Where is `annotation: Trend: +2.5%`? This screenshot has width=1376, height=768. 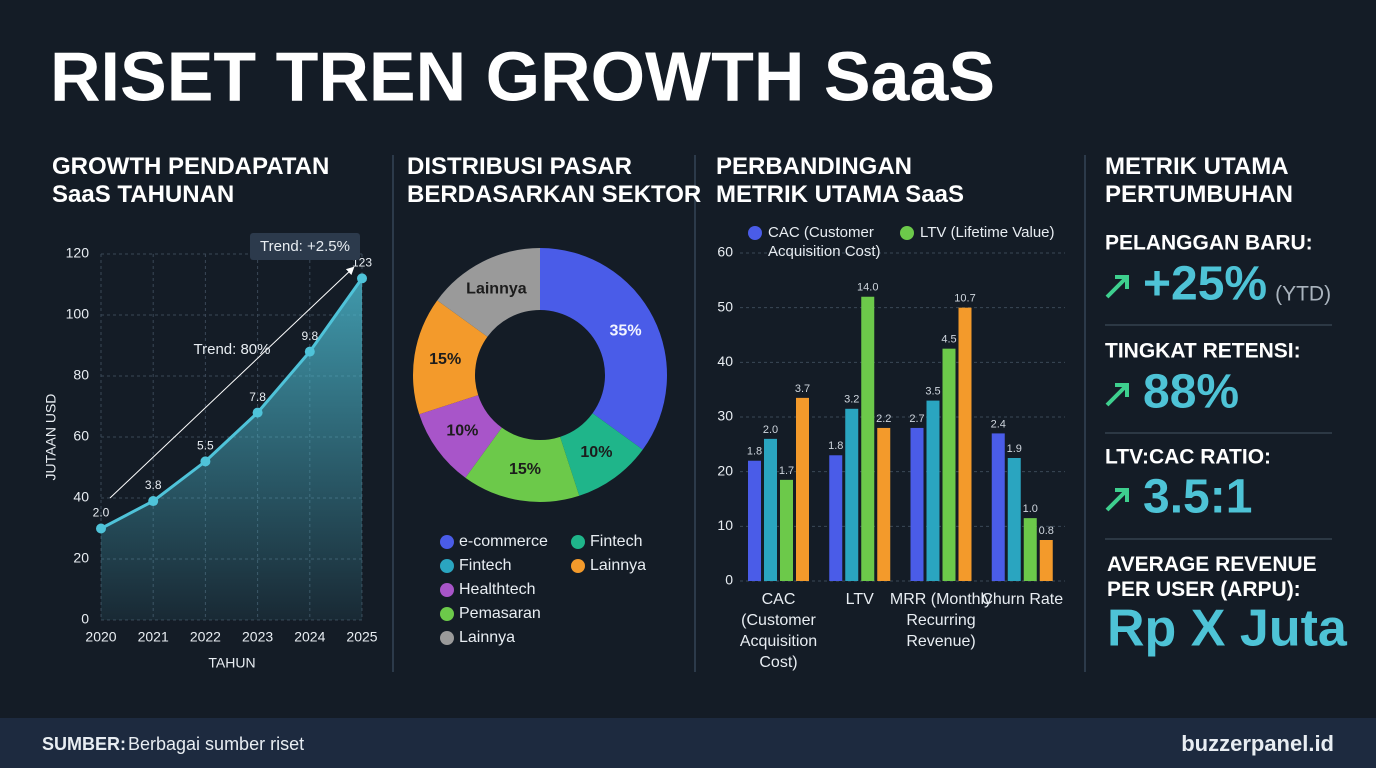
annotation: Trend: +2.5% is located at coordinates (305, 246).